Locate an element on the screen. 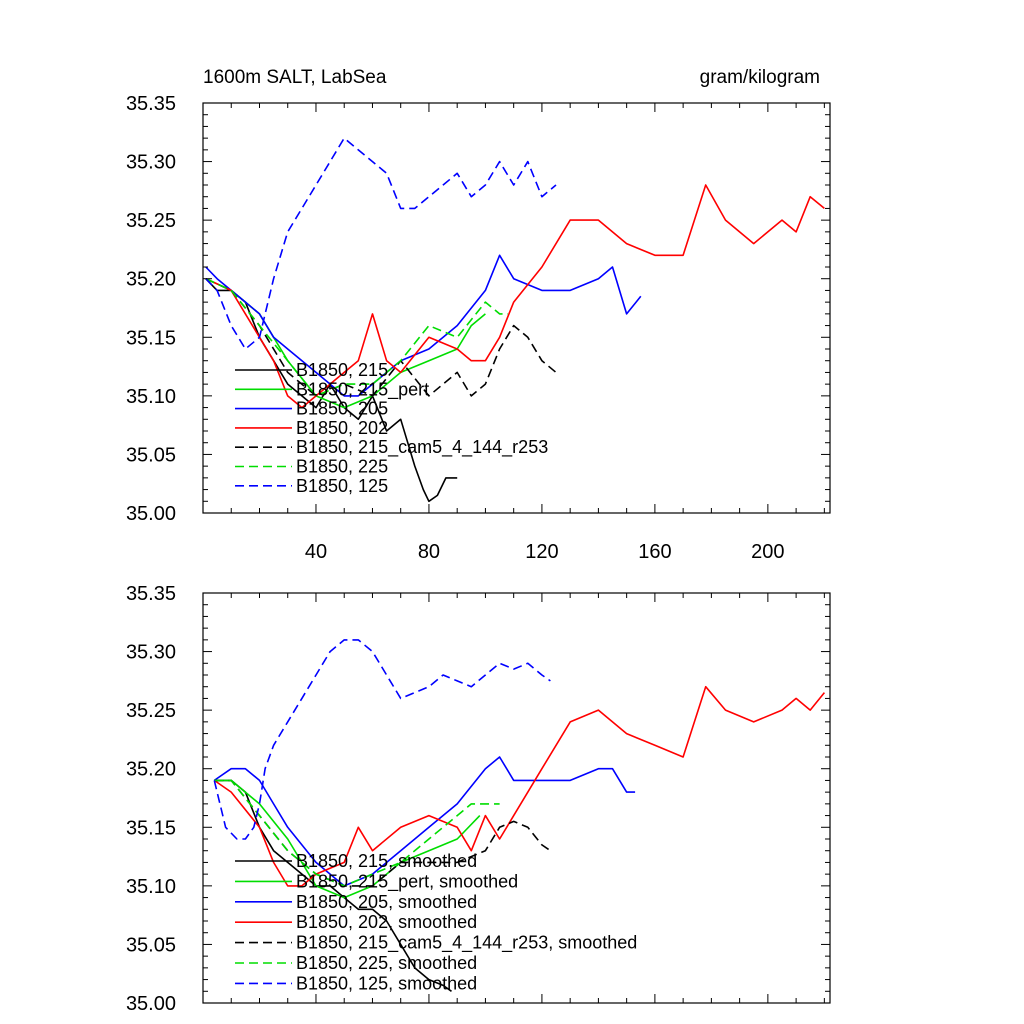 The height and width of the screenshot is (1024, 1024). legend-label: B1850, 215_cam5_4_144_r253, smoothed is located at coordinates (466, 943).